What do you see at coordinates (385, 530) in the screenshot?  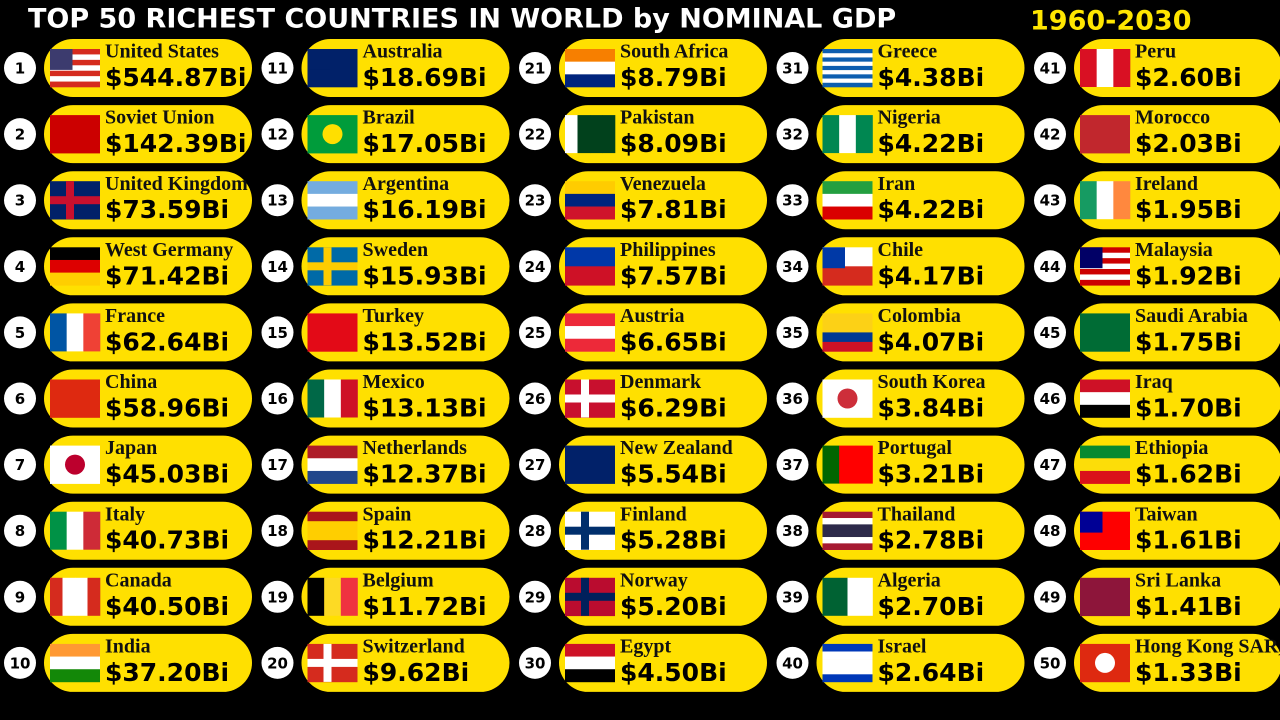 I see `entry: 18 Spain$12.21Bi` at bounding box center [385, 530].